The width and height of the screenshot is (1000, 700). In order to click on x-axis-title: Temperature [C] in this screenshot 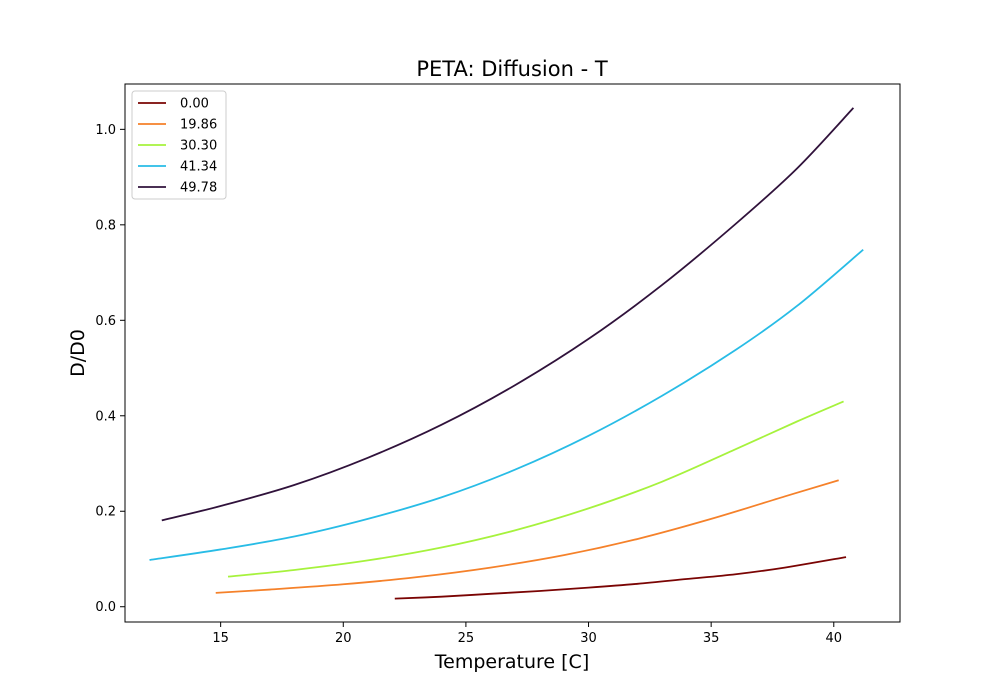, I will do `click(512, 662)`.